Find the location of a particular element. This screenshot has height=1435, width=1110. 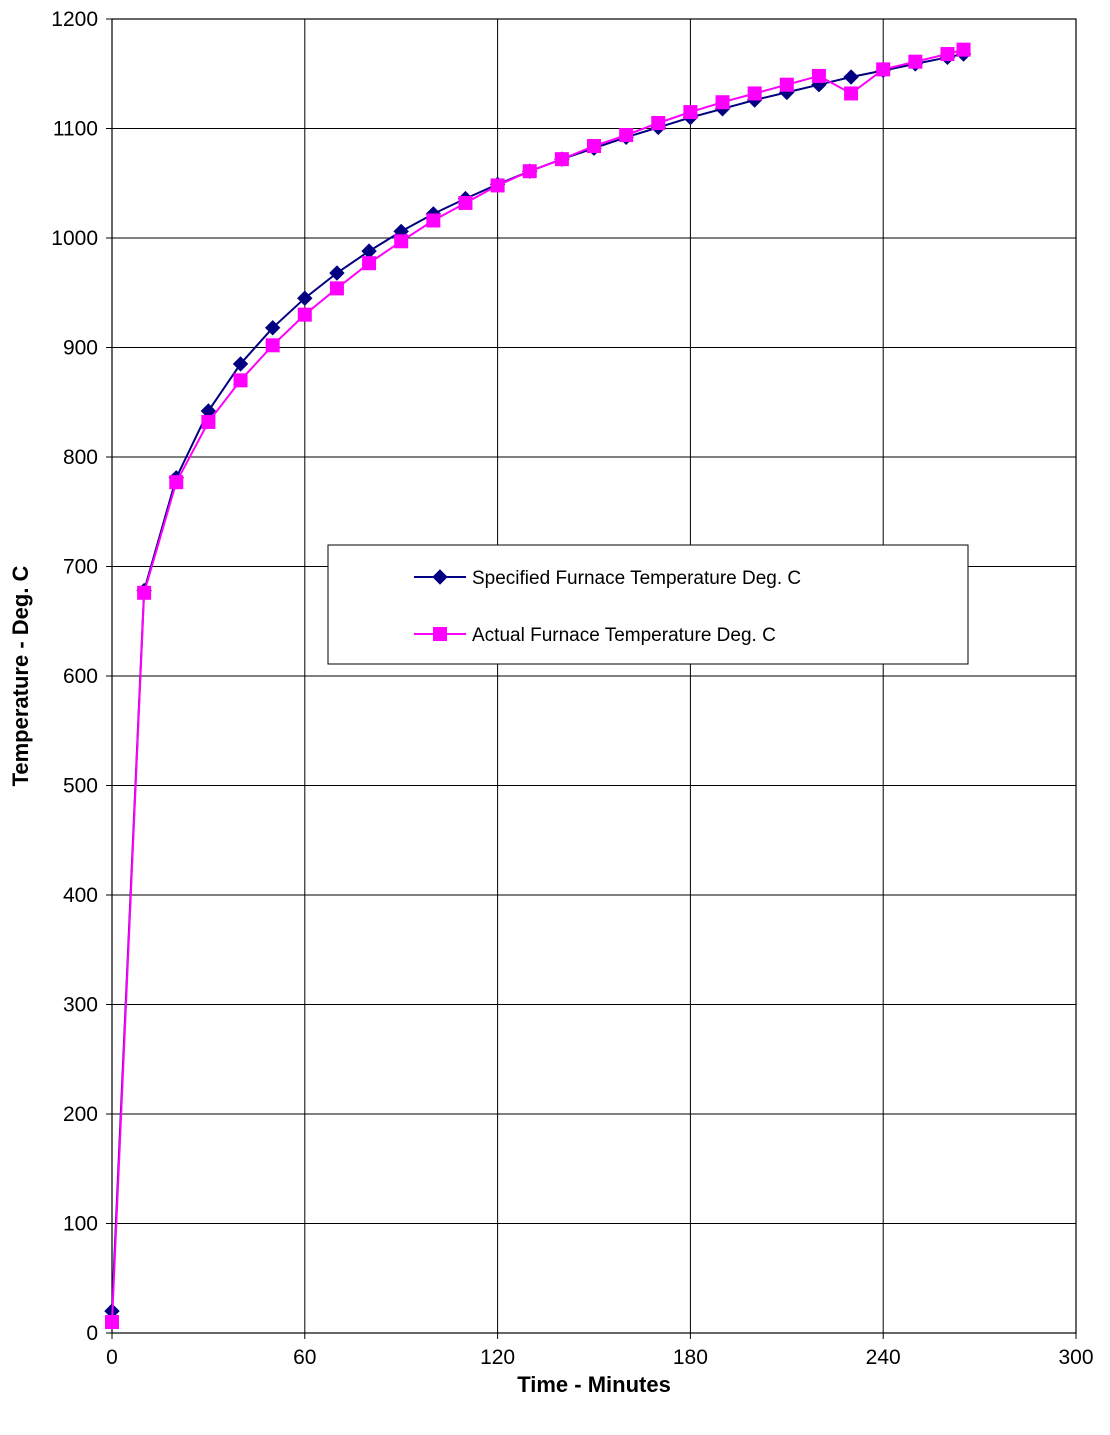

legend-label: Actual Furnace Temperature Deg. C is located at coordinates (624, 635).